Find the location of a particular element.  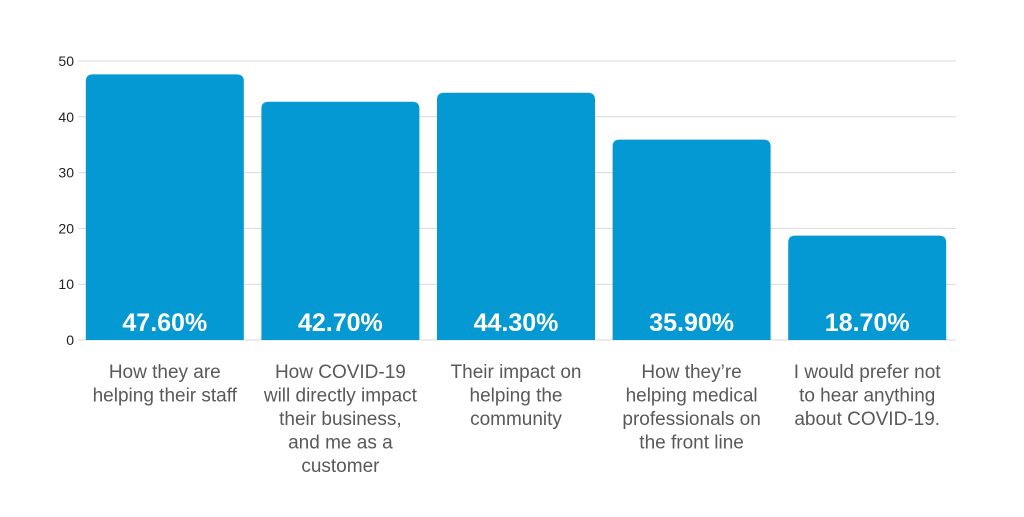

category-label-line: their business, is located at coordinates (340, 419).